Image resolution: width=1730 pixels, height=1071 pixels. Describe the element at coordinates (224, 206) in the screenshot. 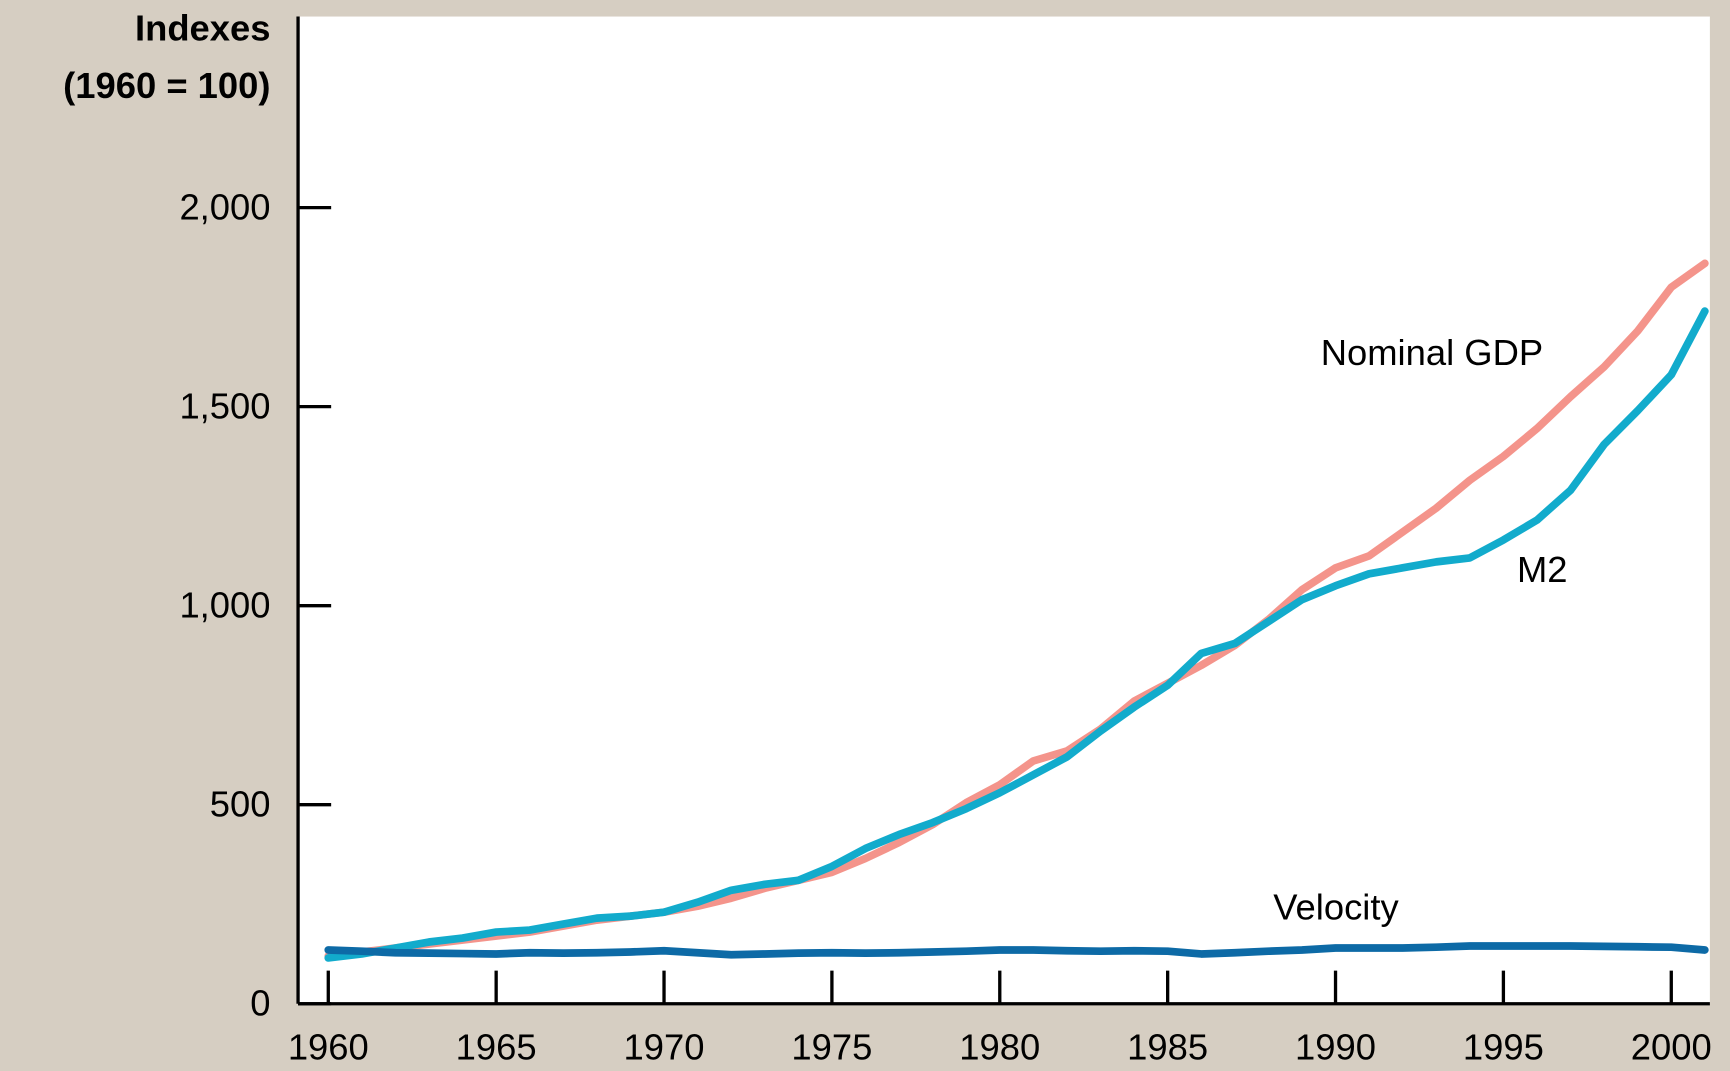

I see `y-tick-label: 2,000` at that location.